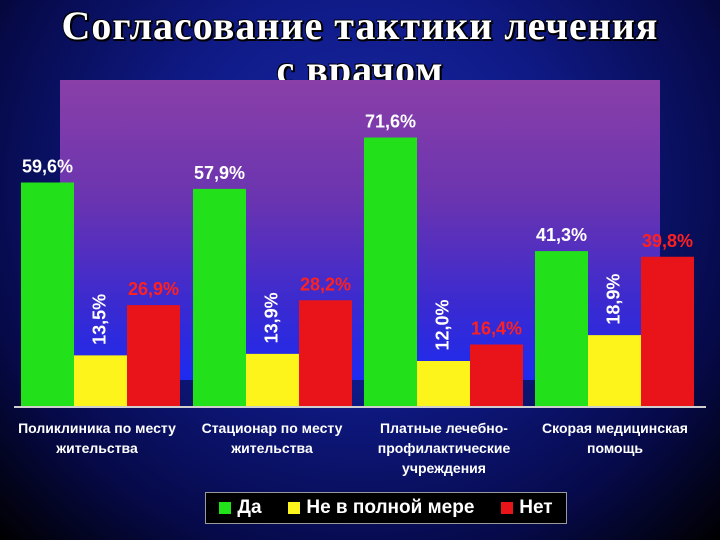 This screenshot has height=540, width=720. I want to click on title-line-1: Согласование тактики лечения, so click(360, 25).